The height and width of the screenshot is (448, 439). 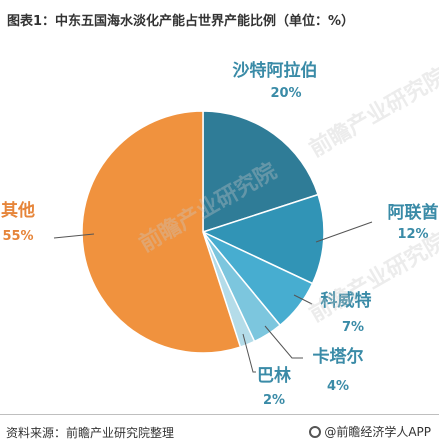 I want to click on brand: @前瞻经济学人APP, so click(x=370, y=431).